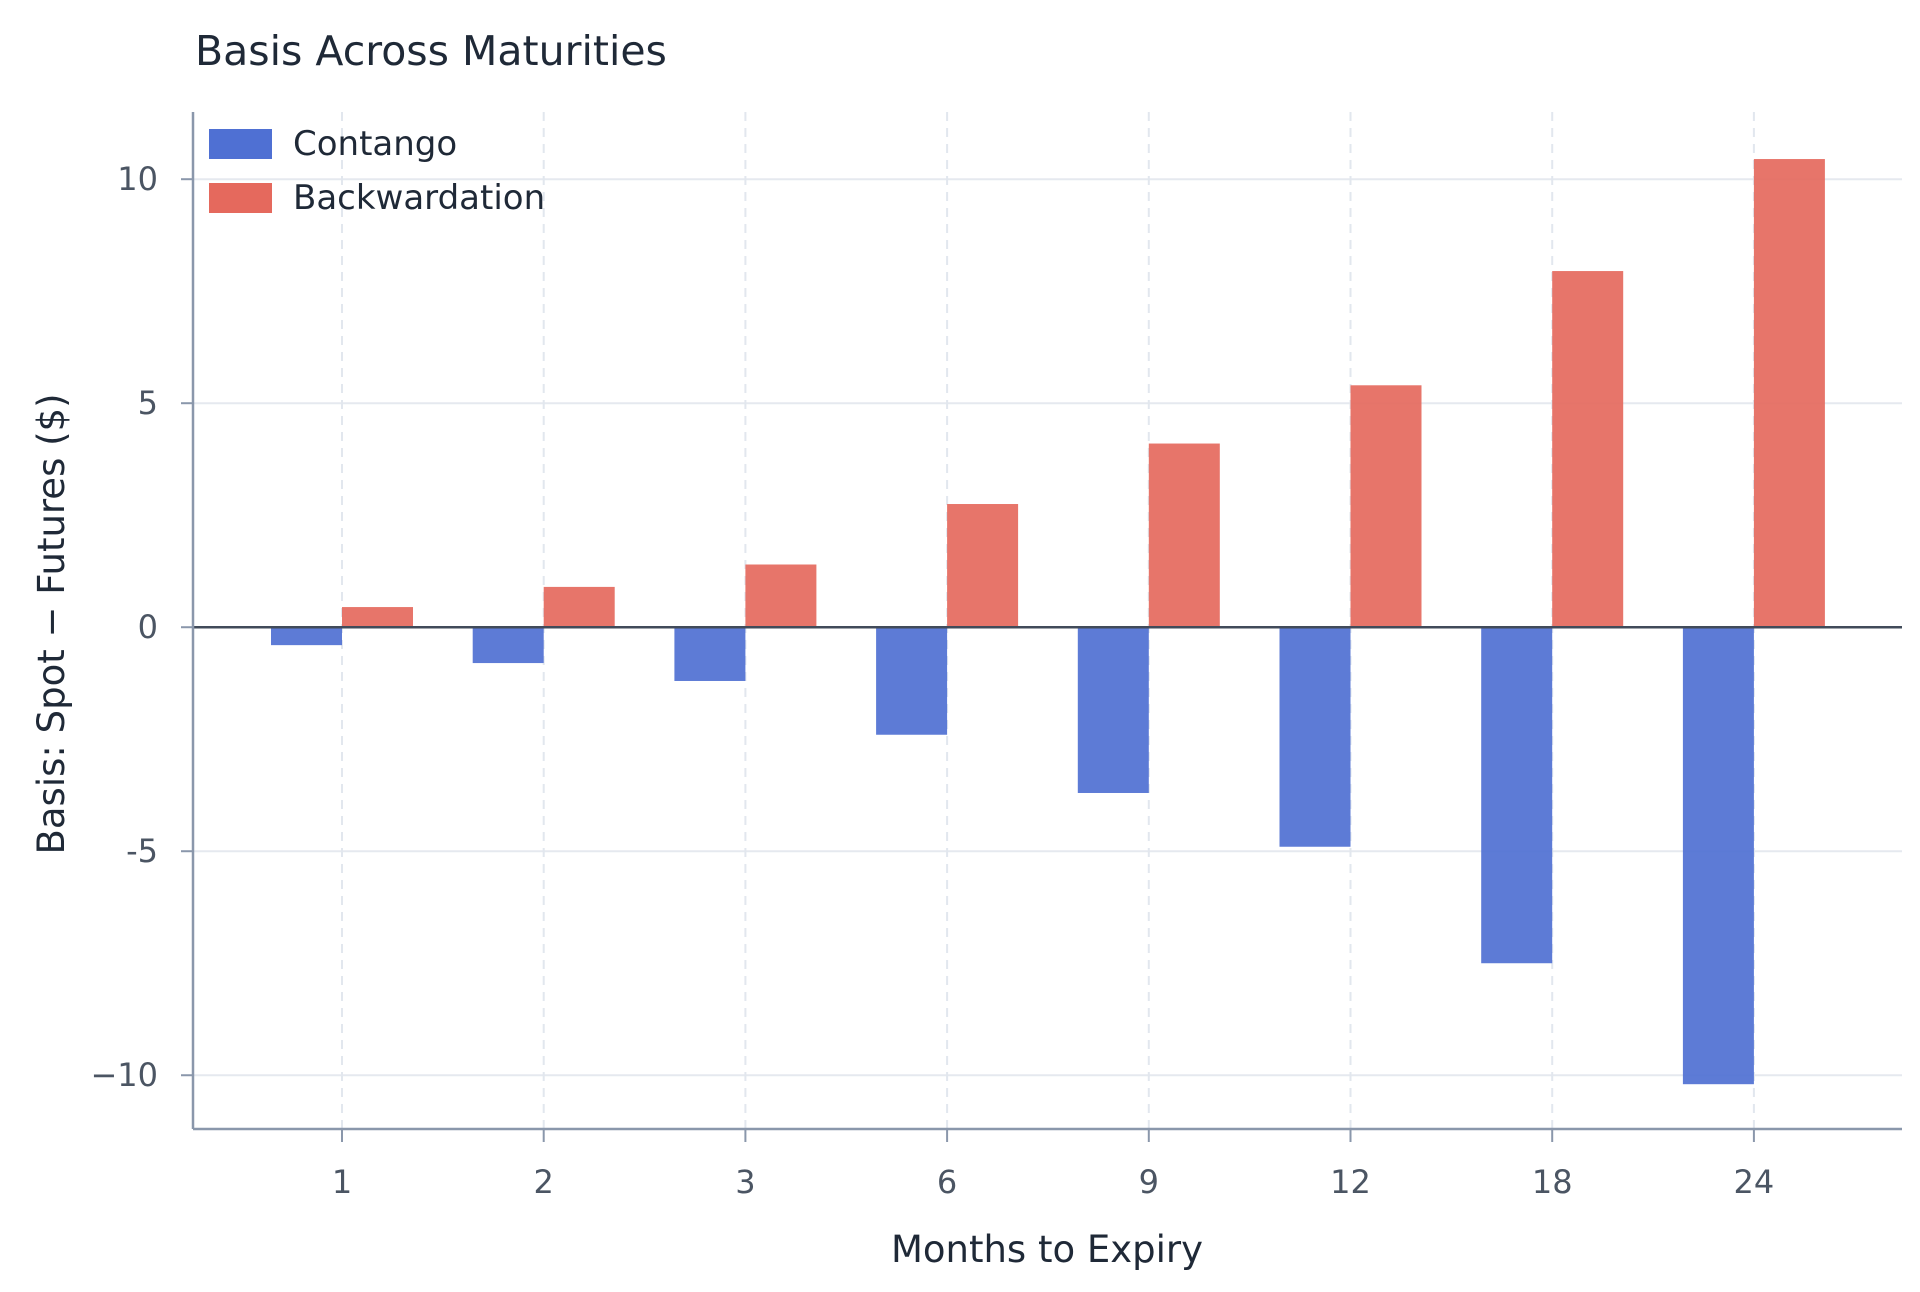  I want to click on y-tick-label: −10, so click(124, 1075).